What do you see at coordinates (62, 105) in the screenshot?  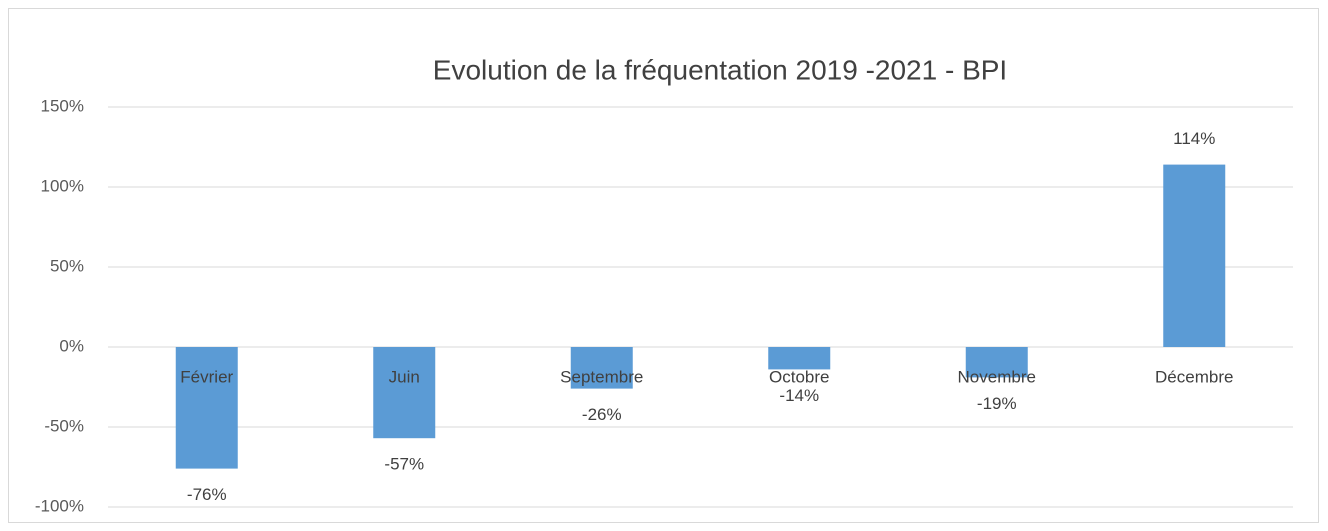 I see `y-tick-label: 150%` at bounding box center [62, 105].